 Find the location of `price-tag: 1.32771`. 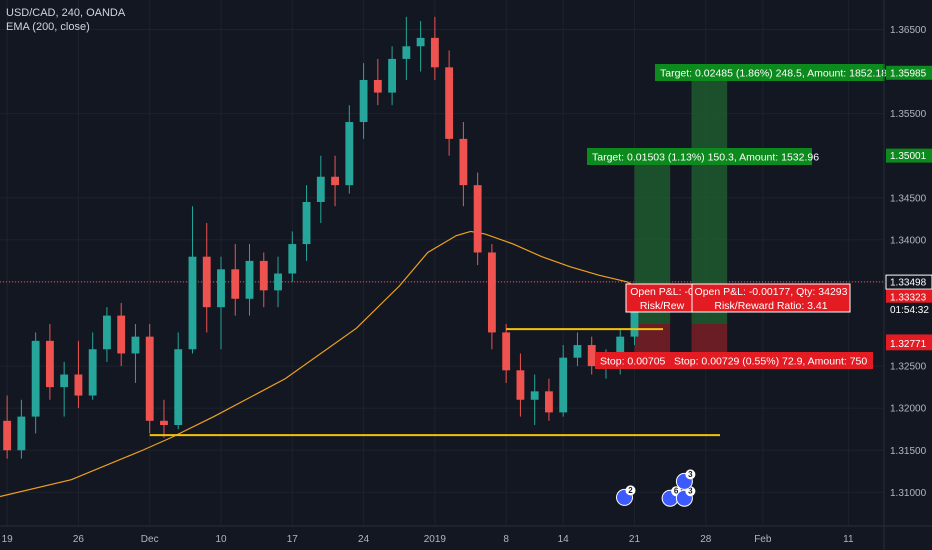

price-tag: 1.32771 is located at coordinates (909, 343).